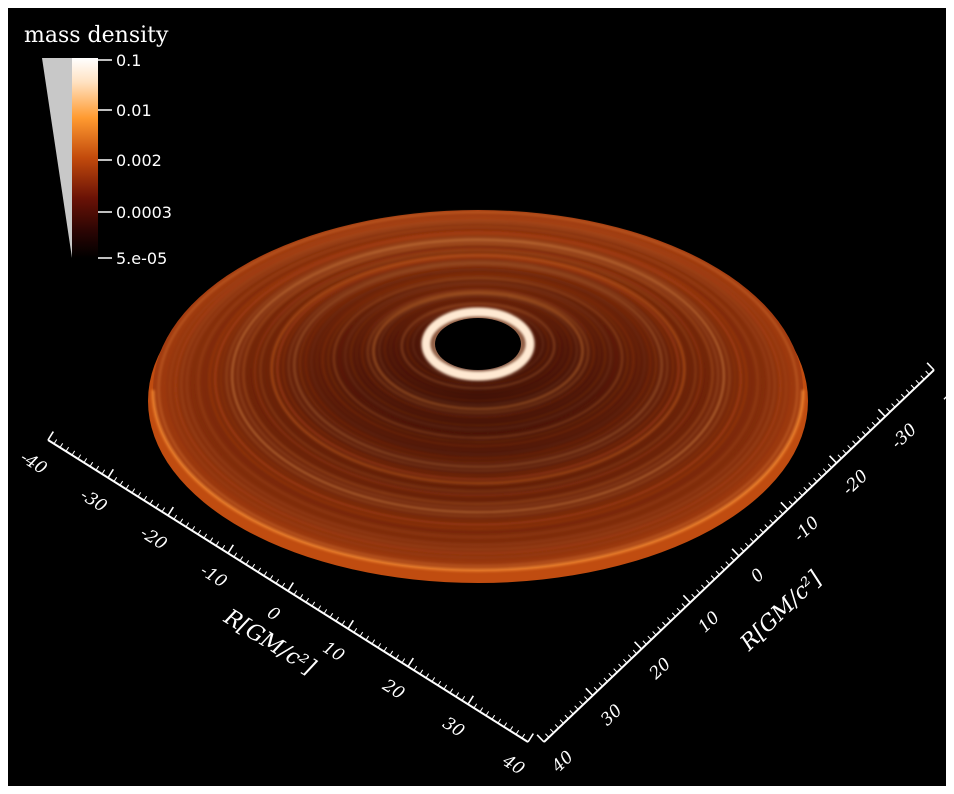  What do you see at coordinates (807, 529) in the screenshot?
I see `right-axis-tick-label: -10` at bounding box center [807, 529].